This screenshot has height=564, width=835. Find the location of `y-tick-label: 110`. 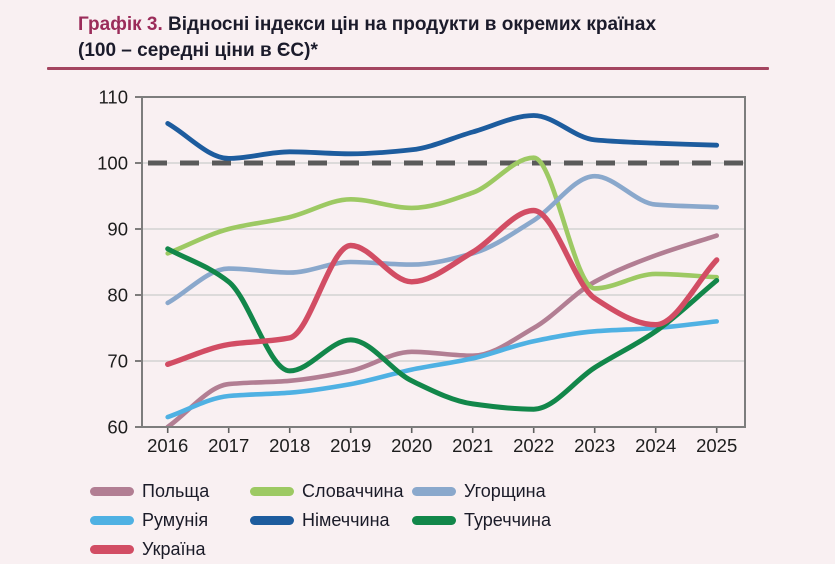

y-tick-label: 110 is located at coordinates (114, 97).